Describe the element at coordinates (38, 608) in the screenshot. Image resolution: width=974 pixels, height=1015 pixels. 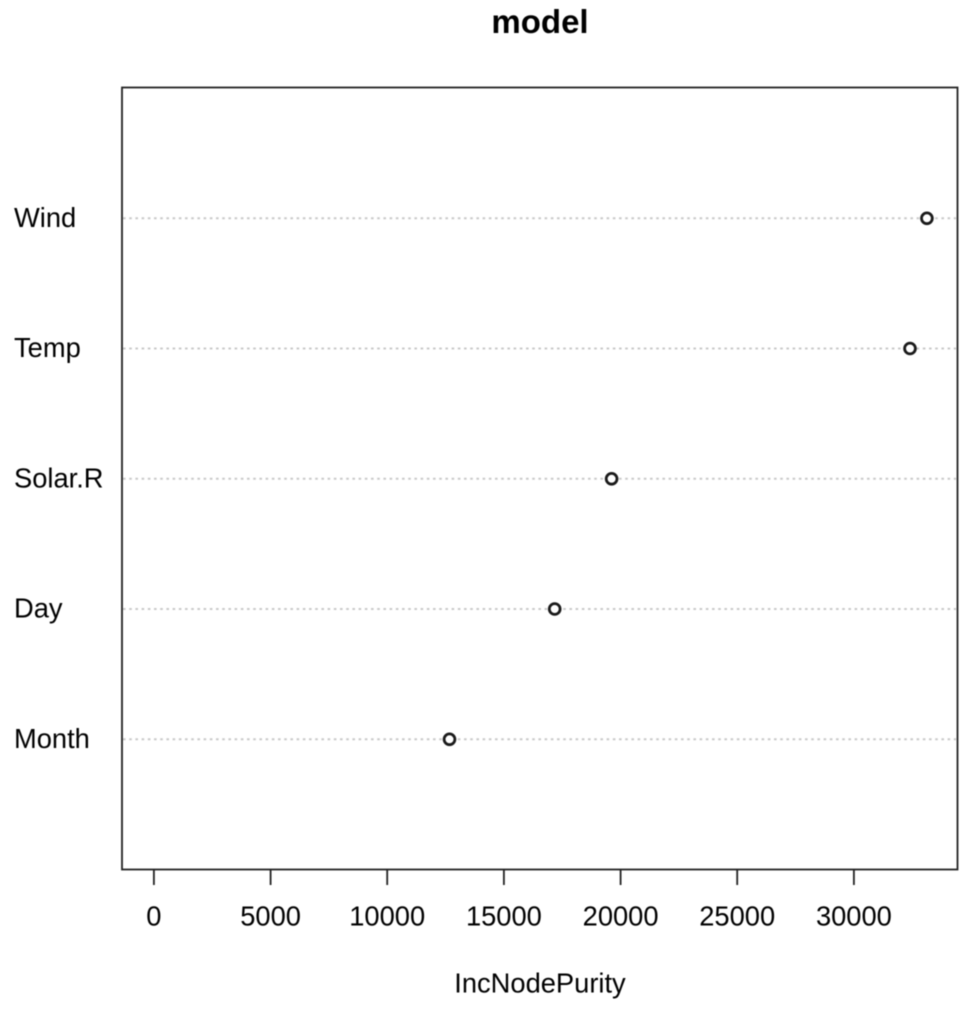
I see `svg-text: Day` at that location.